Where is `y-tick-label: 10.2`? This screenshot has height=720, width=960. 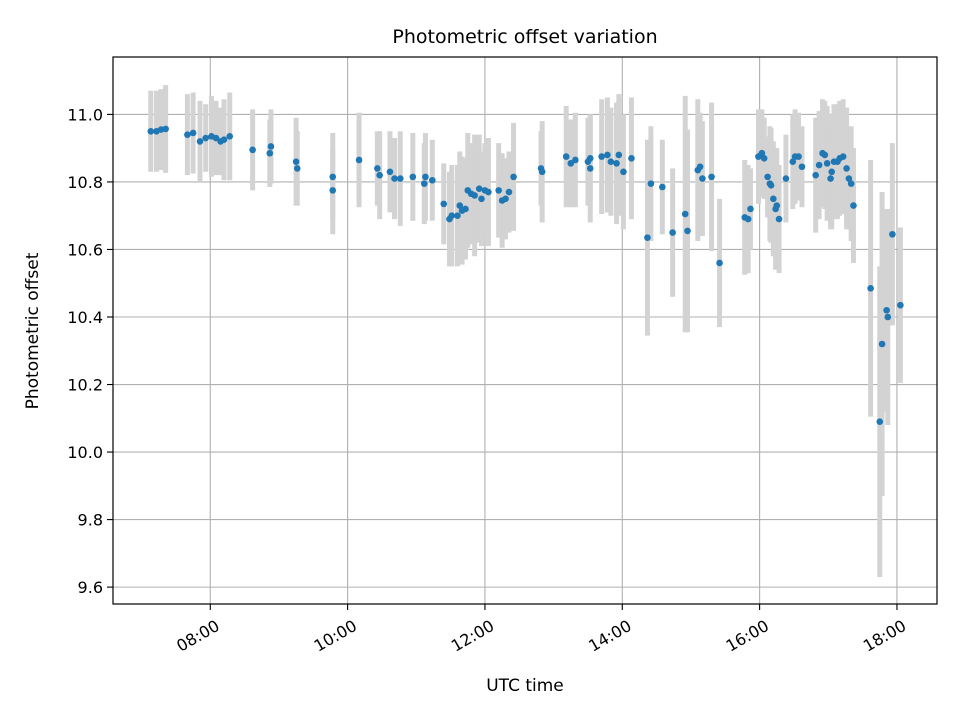 y-tick-label: 10.2 is located at coordinates (85, 385).